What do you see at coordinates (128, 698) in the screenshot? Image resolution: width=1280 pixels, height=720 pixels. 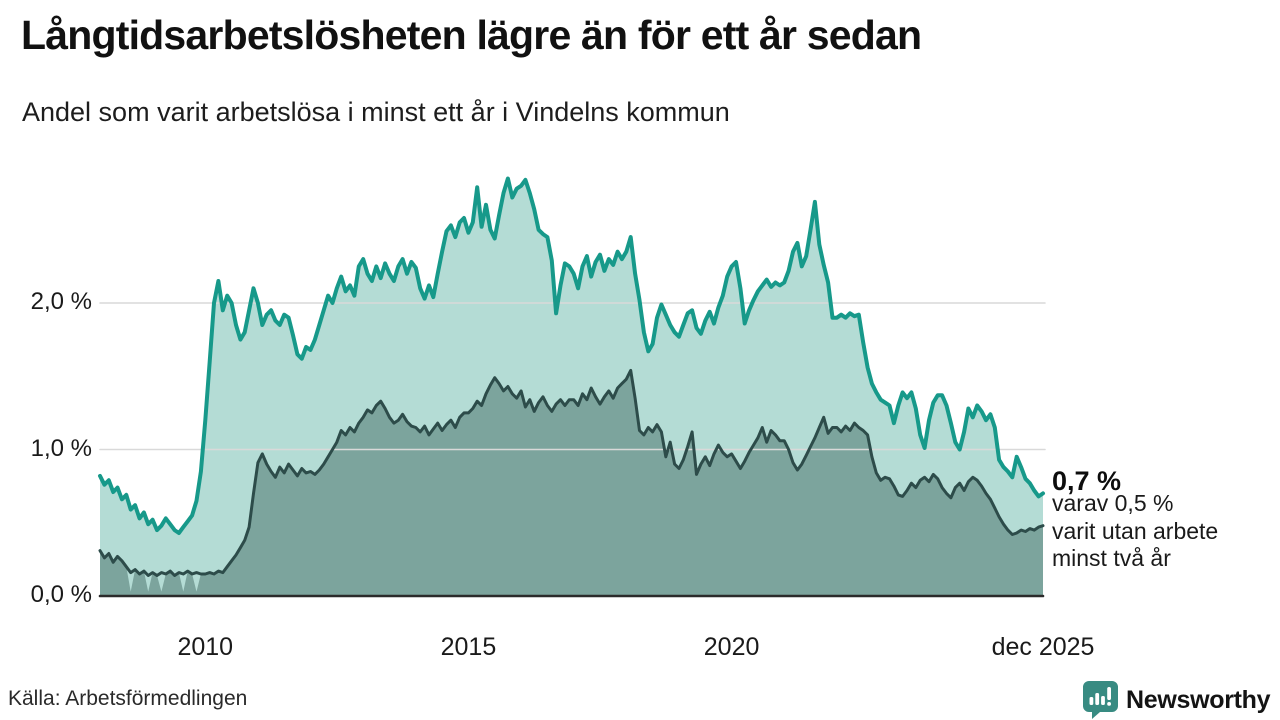 I see `source-credit: Källa: Arbetsförmedlingen` at bounding box center [128, 698].